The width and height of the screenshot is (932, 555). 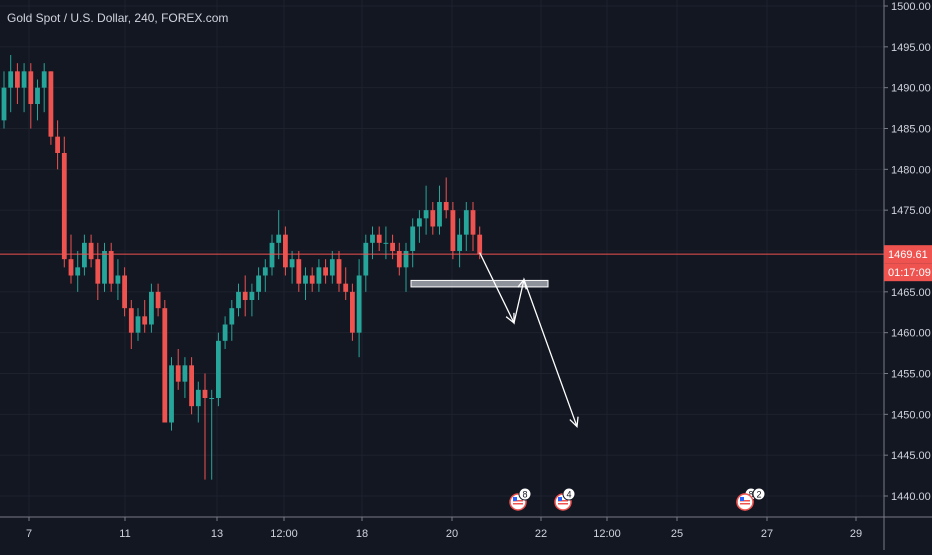 What do you see at coordinates (911, 497) in the screenshot?
I see `y-tick-label: 1440.00` at bounding box center [911, 497].